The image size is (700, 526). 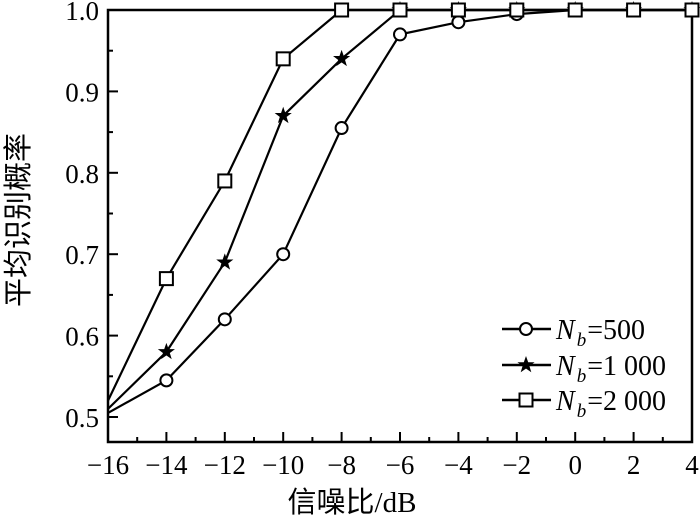 What do you see at coordinates (82, 255) in the screenshot?
I see `y-tick-label: 0.7` at bounding box center [82, 255].